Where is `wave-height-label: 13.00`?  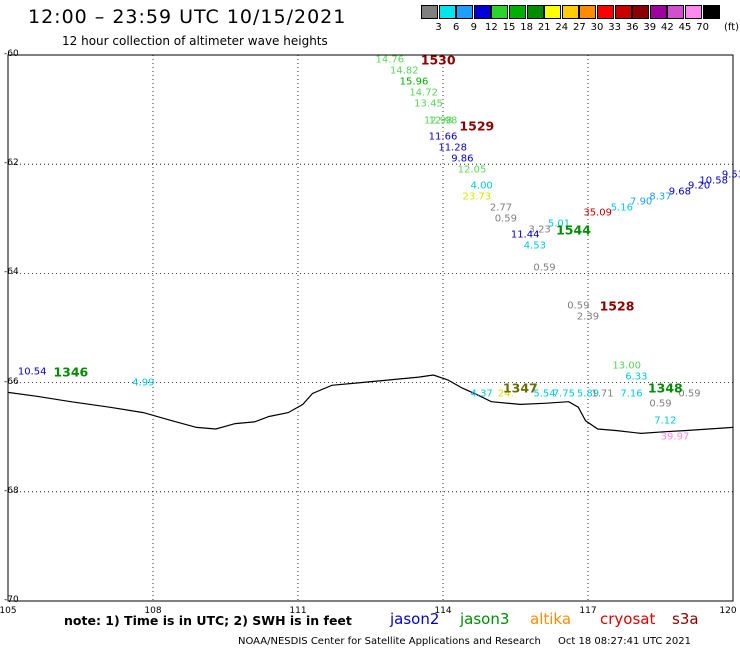 wave-height-label: 13.00 is located at coordinates (626, 366).